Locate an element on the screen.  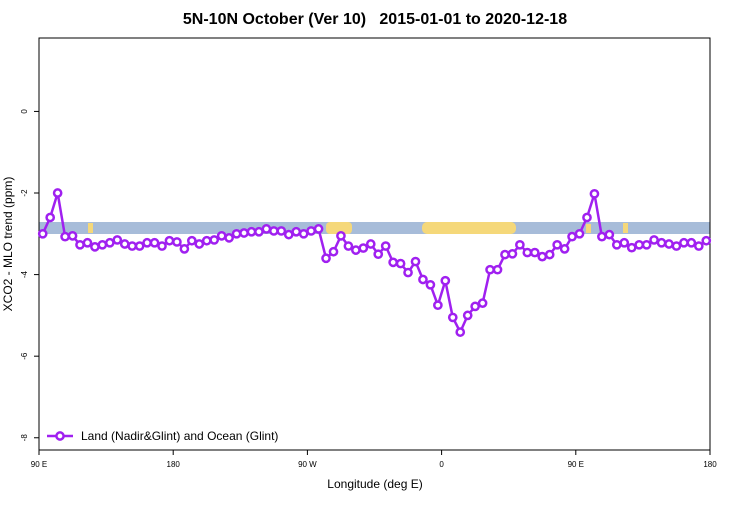
x-tick-label: 0 is located at coordinates (441, 464).